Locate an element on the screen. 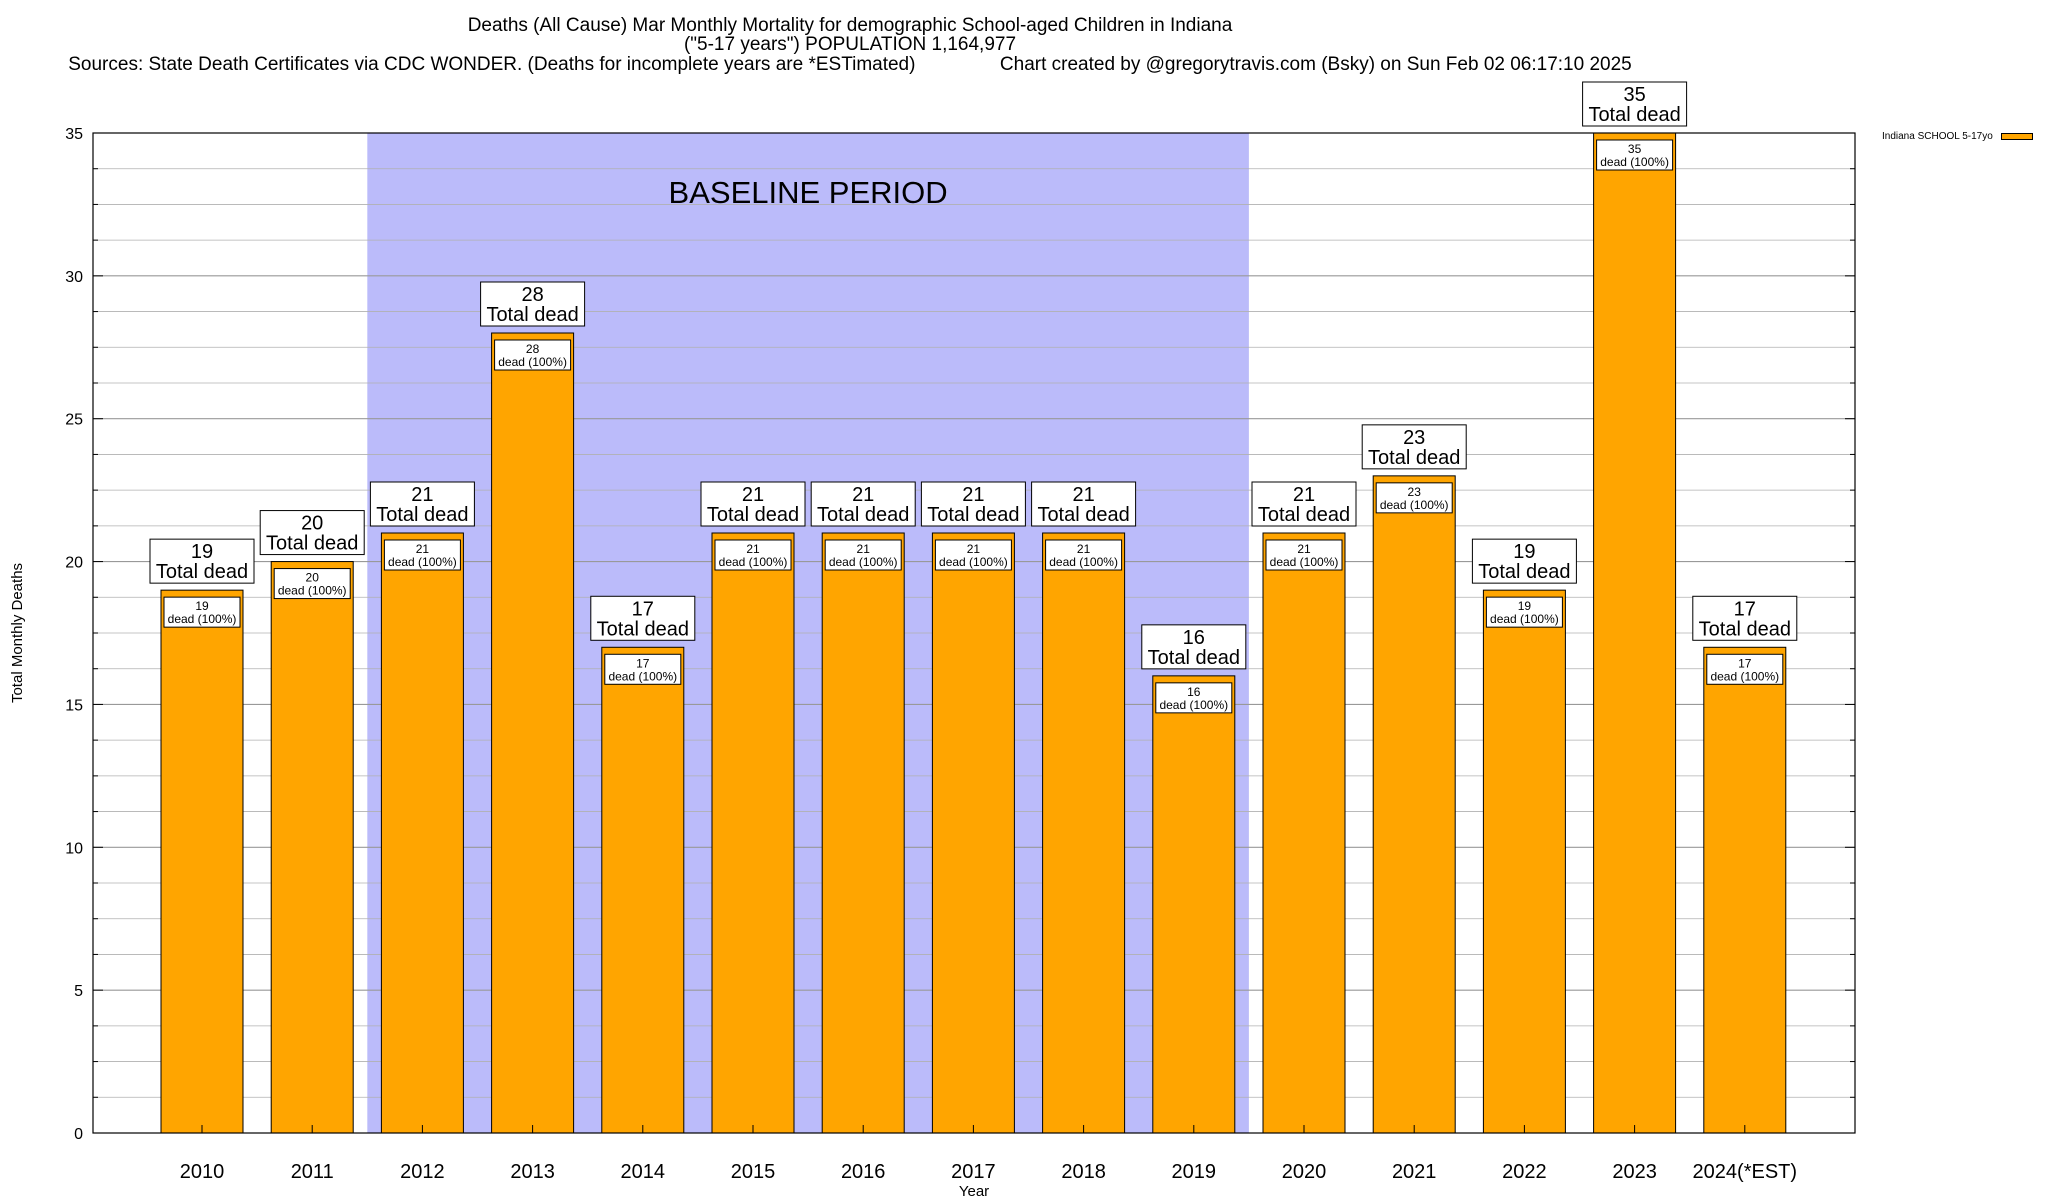  top-label-value: 17 is located at coordinates (1745, 609).